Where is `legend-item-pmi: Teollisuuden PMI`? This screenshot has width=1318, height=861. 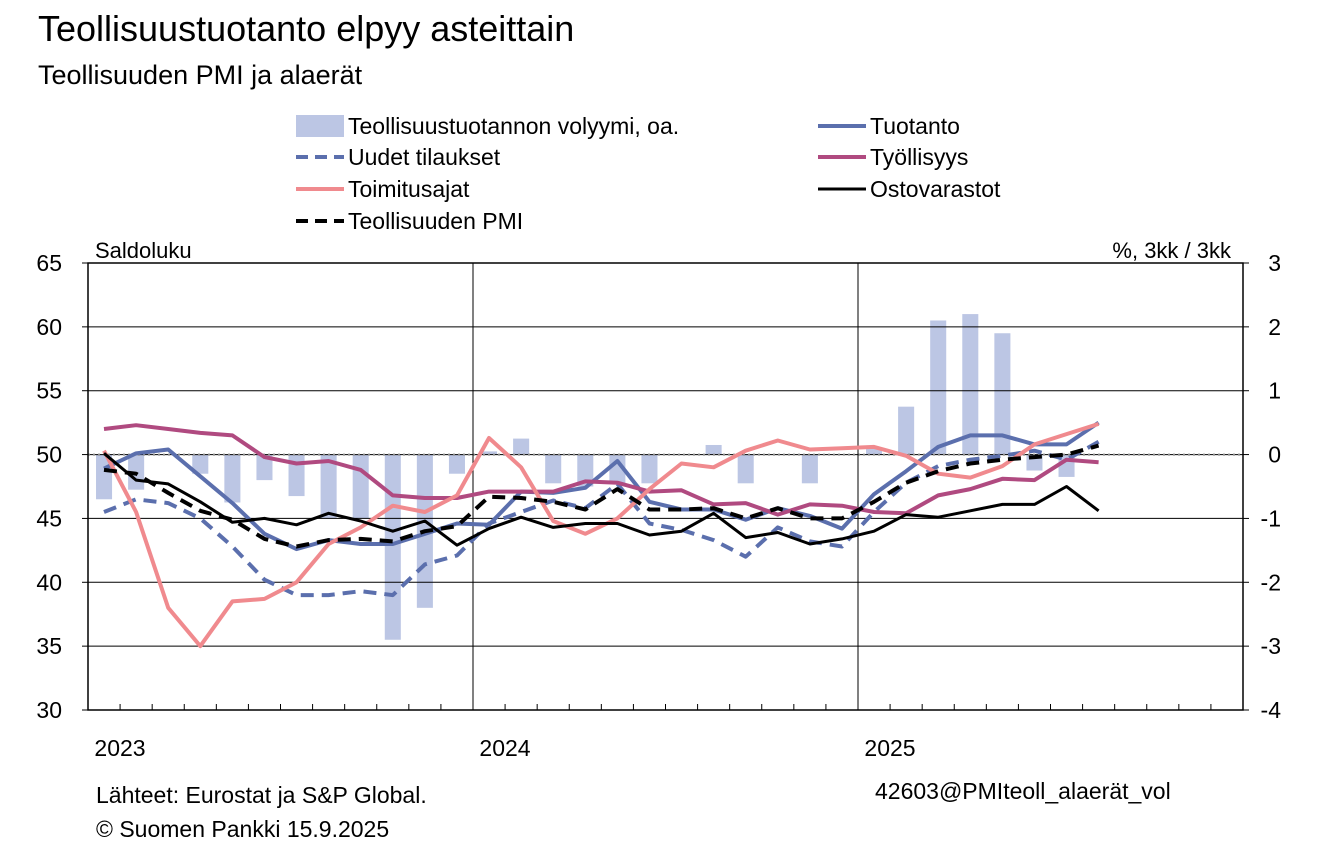 legend-item-pmi: Teollisuuden PMI is located at coordinates (409, 221).